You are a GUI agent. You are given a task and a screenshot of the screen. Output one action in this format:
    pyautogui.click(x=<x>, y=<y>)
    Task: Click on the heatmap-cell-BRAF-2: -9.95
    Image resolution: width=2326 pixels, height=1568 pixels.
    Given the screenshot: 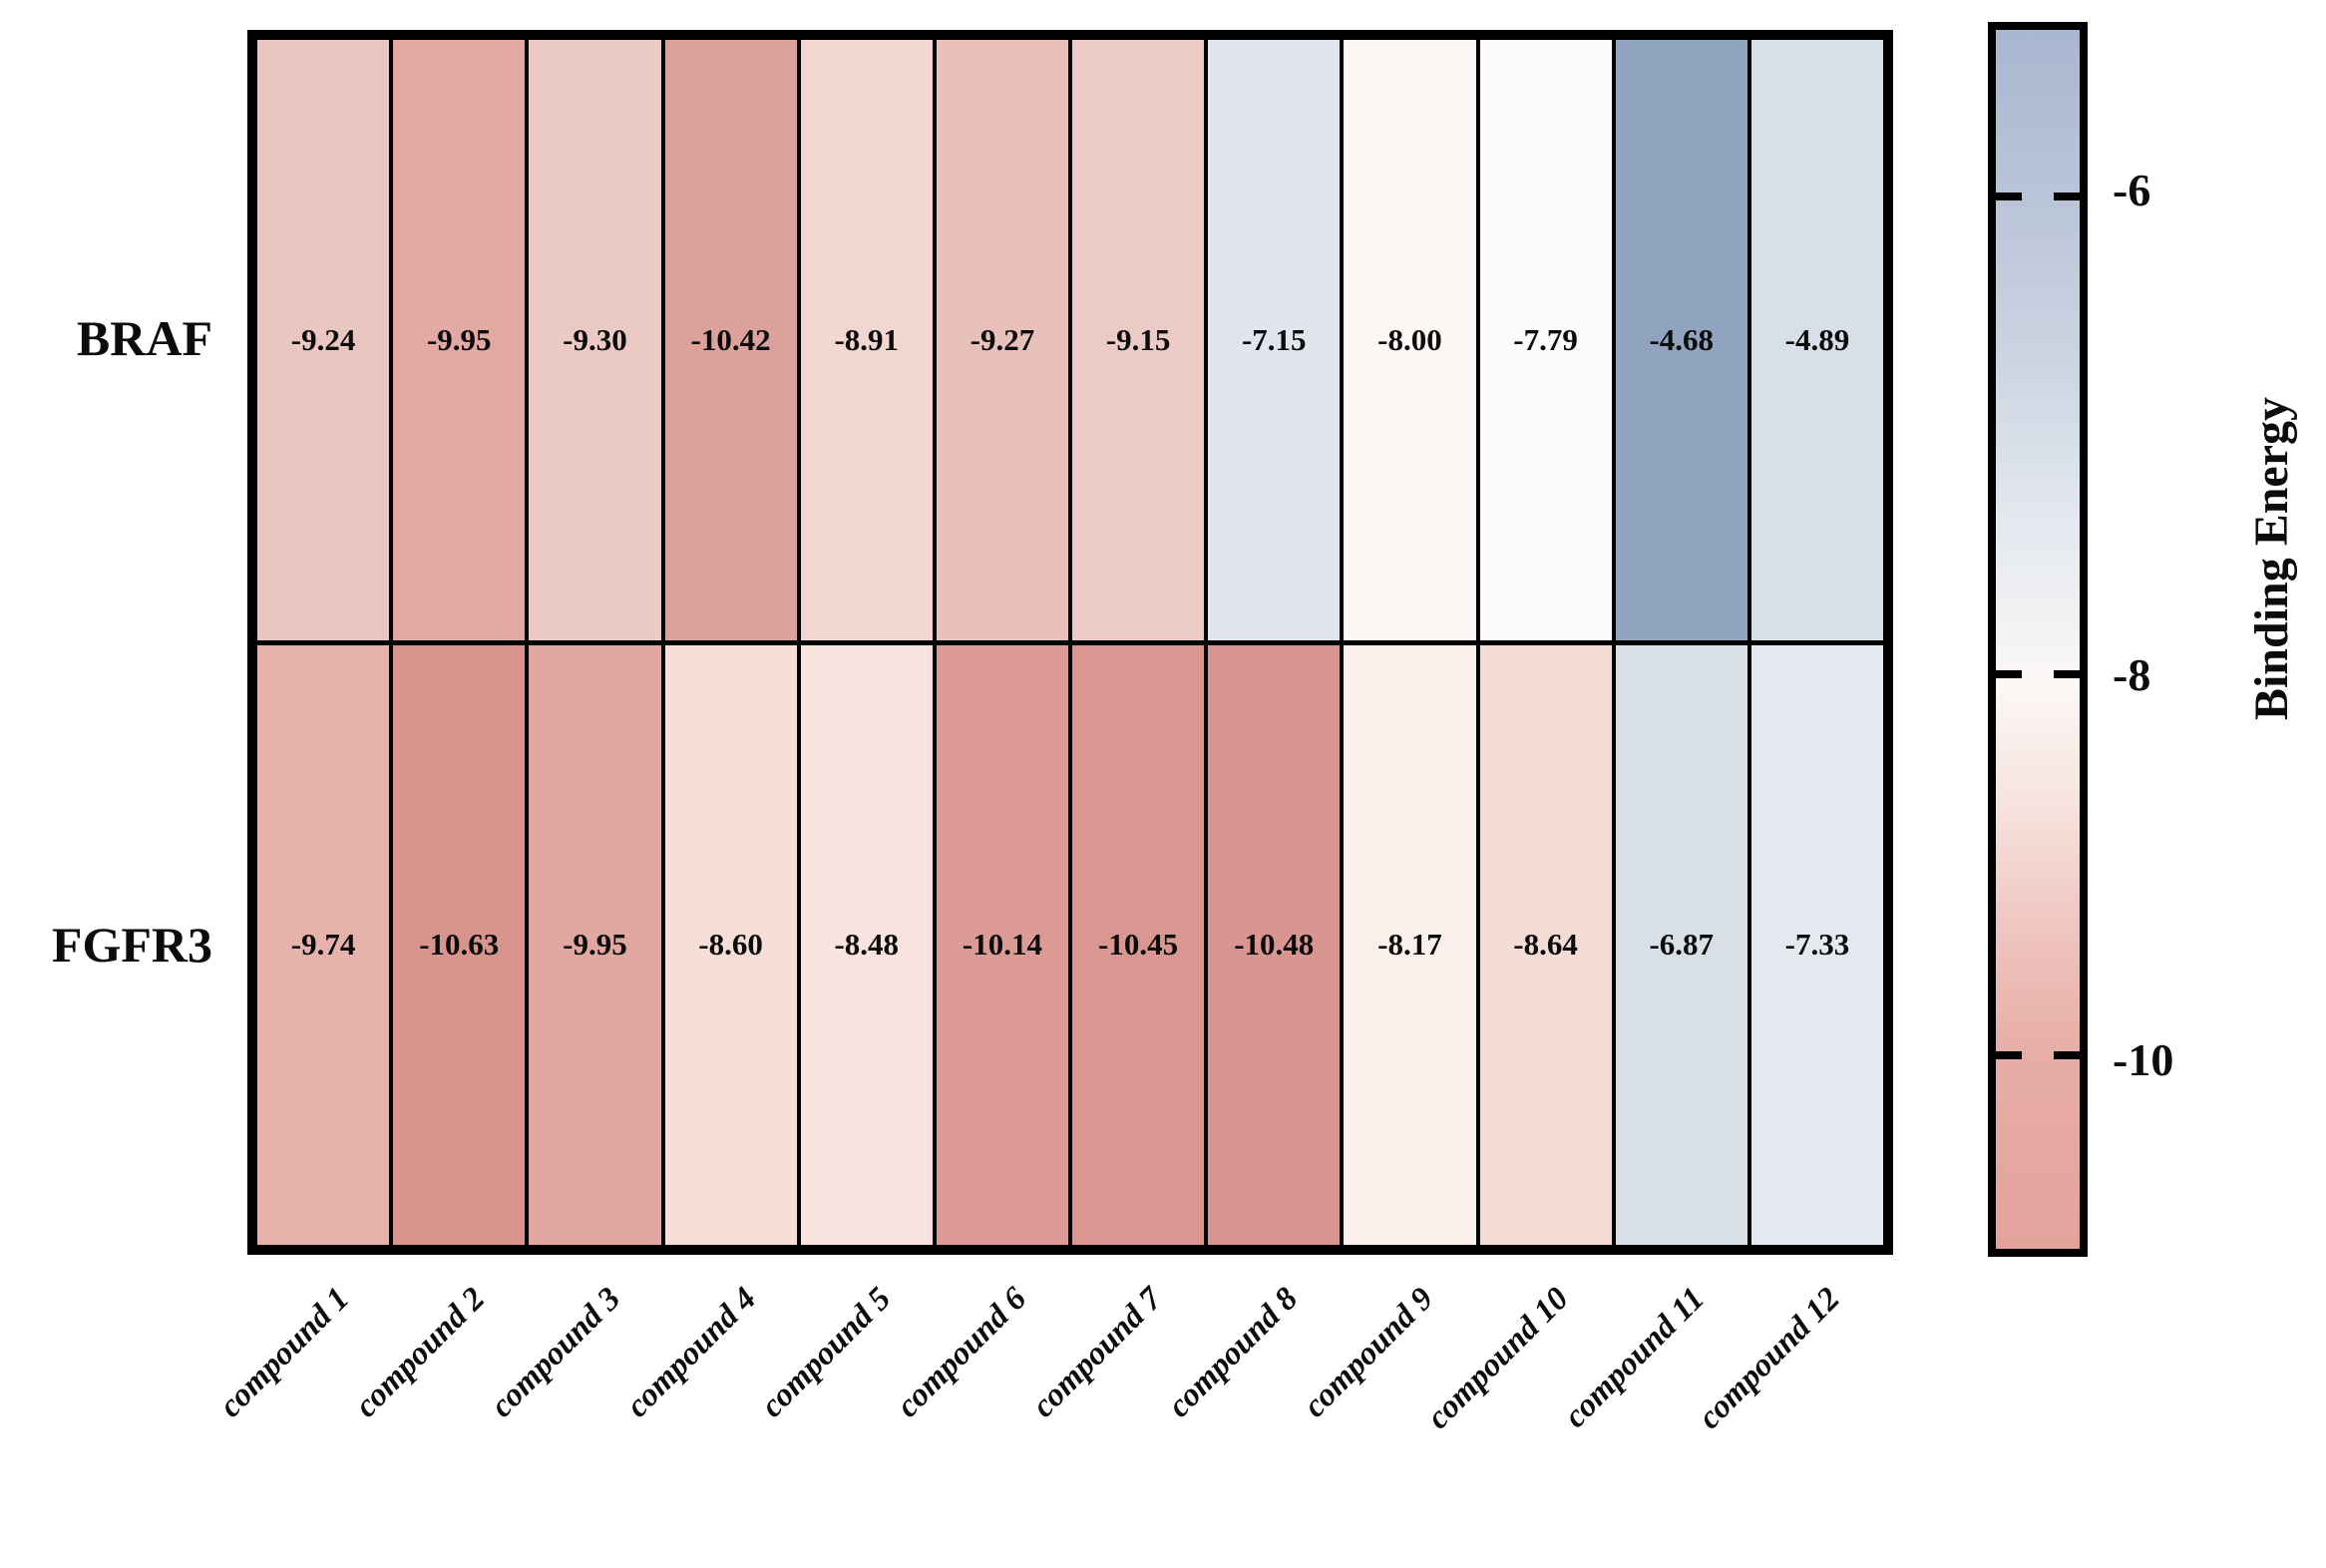 What is the action you would take?
    pyautogui.click(x=459, y=340)
    